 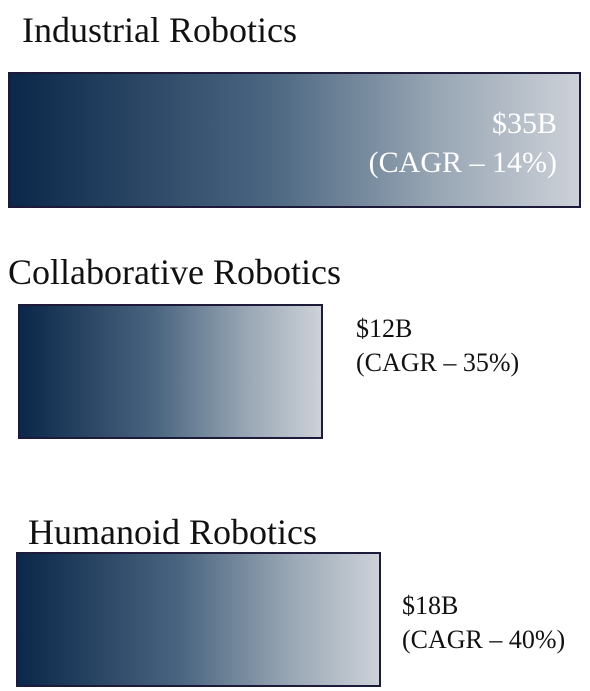 What do you see at coordinates (463, 143) in the screenshot?
I see `bar-label: $35B (CAGR – 14%)` at bounding box center [463, 143].